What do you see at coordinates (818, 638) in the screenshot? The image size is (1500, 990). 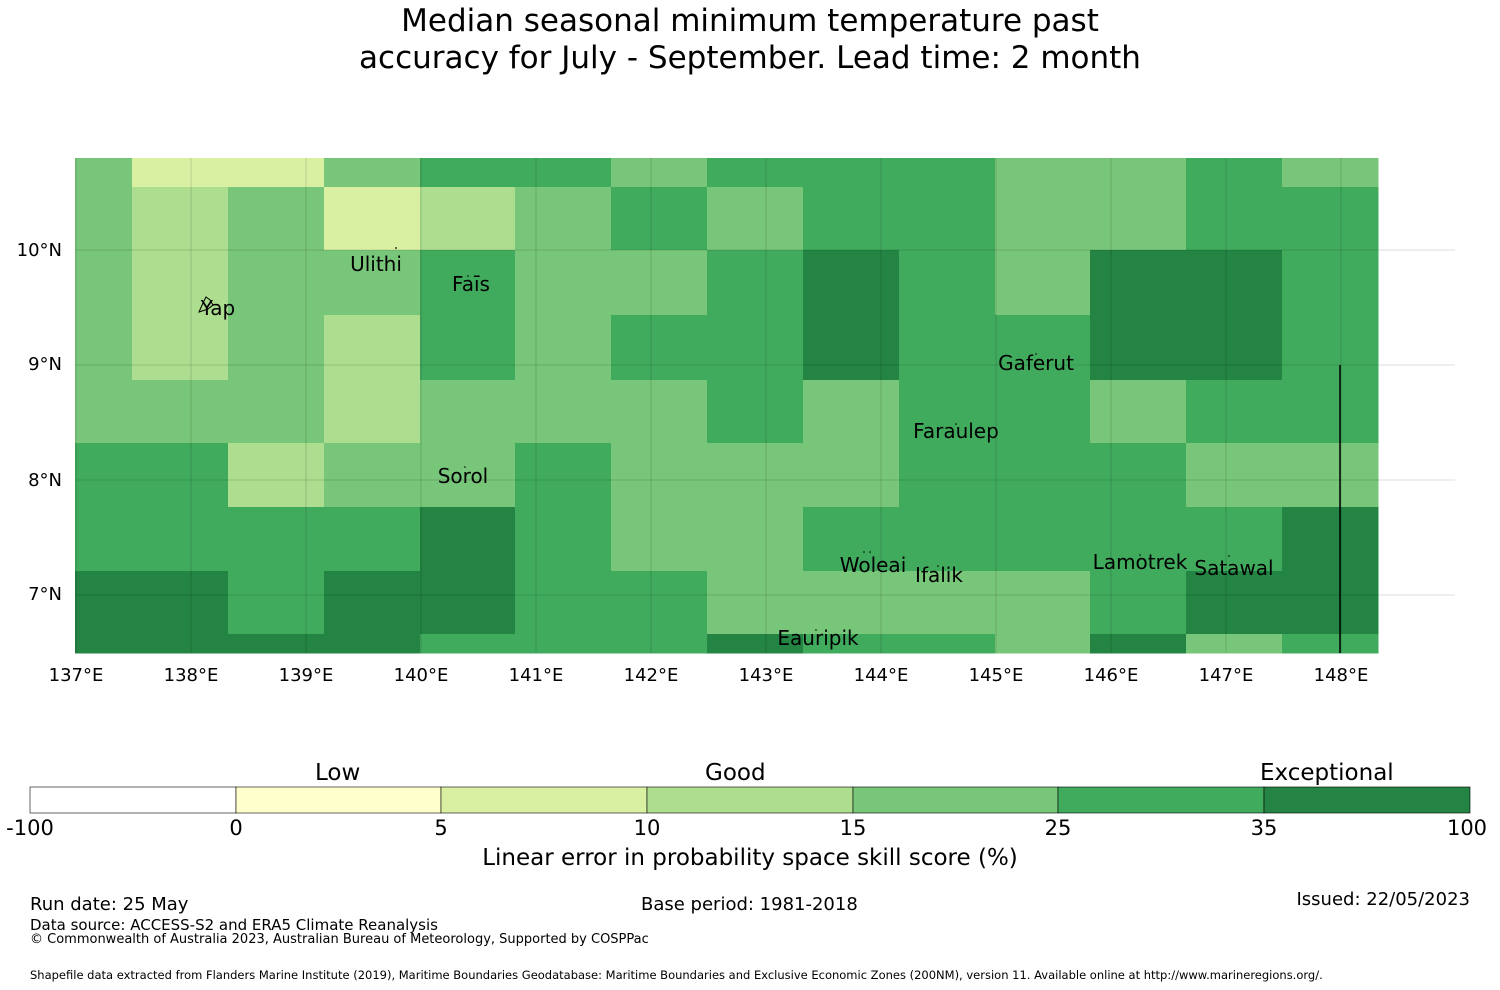 I see `place-label-eauripik: Eauripik` at bounding box center [818, 638].